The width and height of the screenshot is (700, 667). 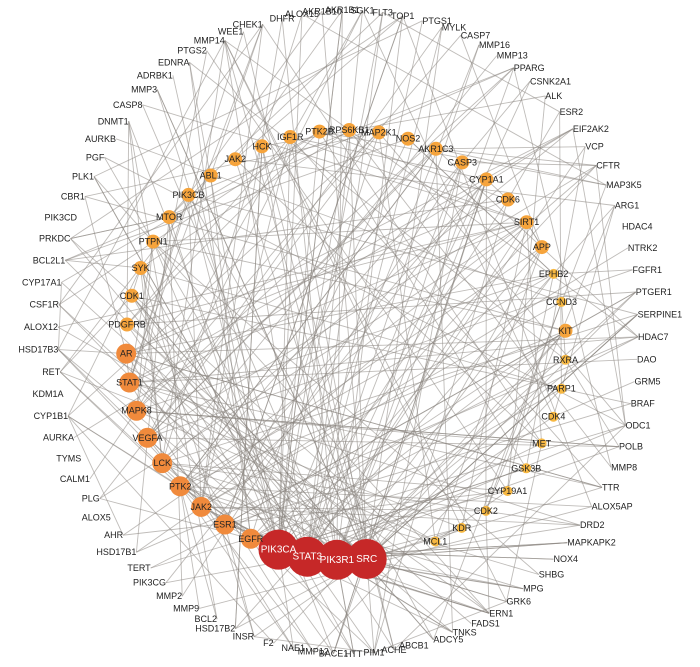 What do you see at coordinates (129, 382) in the screenshot?
I see `node-stat1` at bounding box center [129, 382].